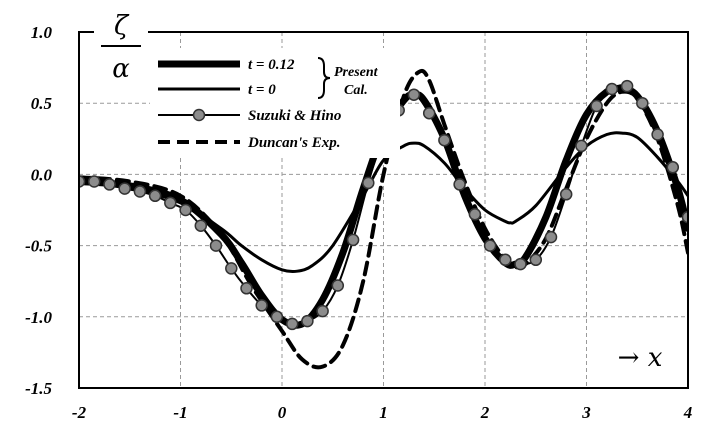  Describe the element at coordinates (121, 47) in the screenshot. I see `y-axis-label: ζ α` at that location.